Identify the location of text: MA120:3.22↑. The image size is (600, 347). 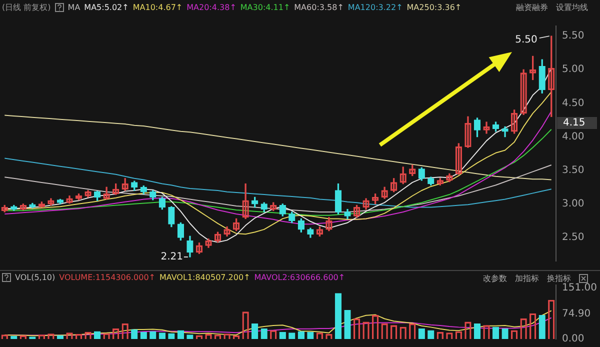
(375, 7).